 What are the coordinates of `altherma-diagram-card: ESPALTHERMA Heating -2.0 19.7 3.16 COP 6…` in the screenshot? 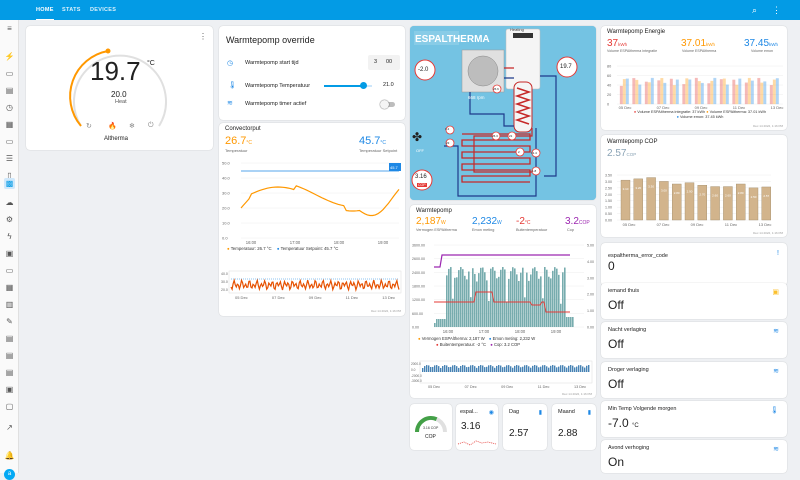 It's located at (503, 113).